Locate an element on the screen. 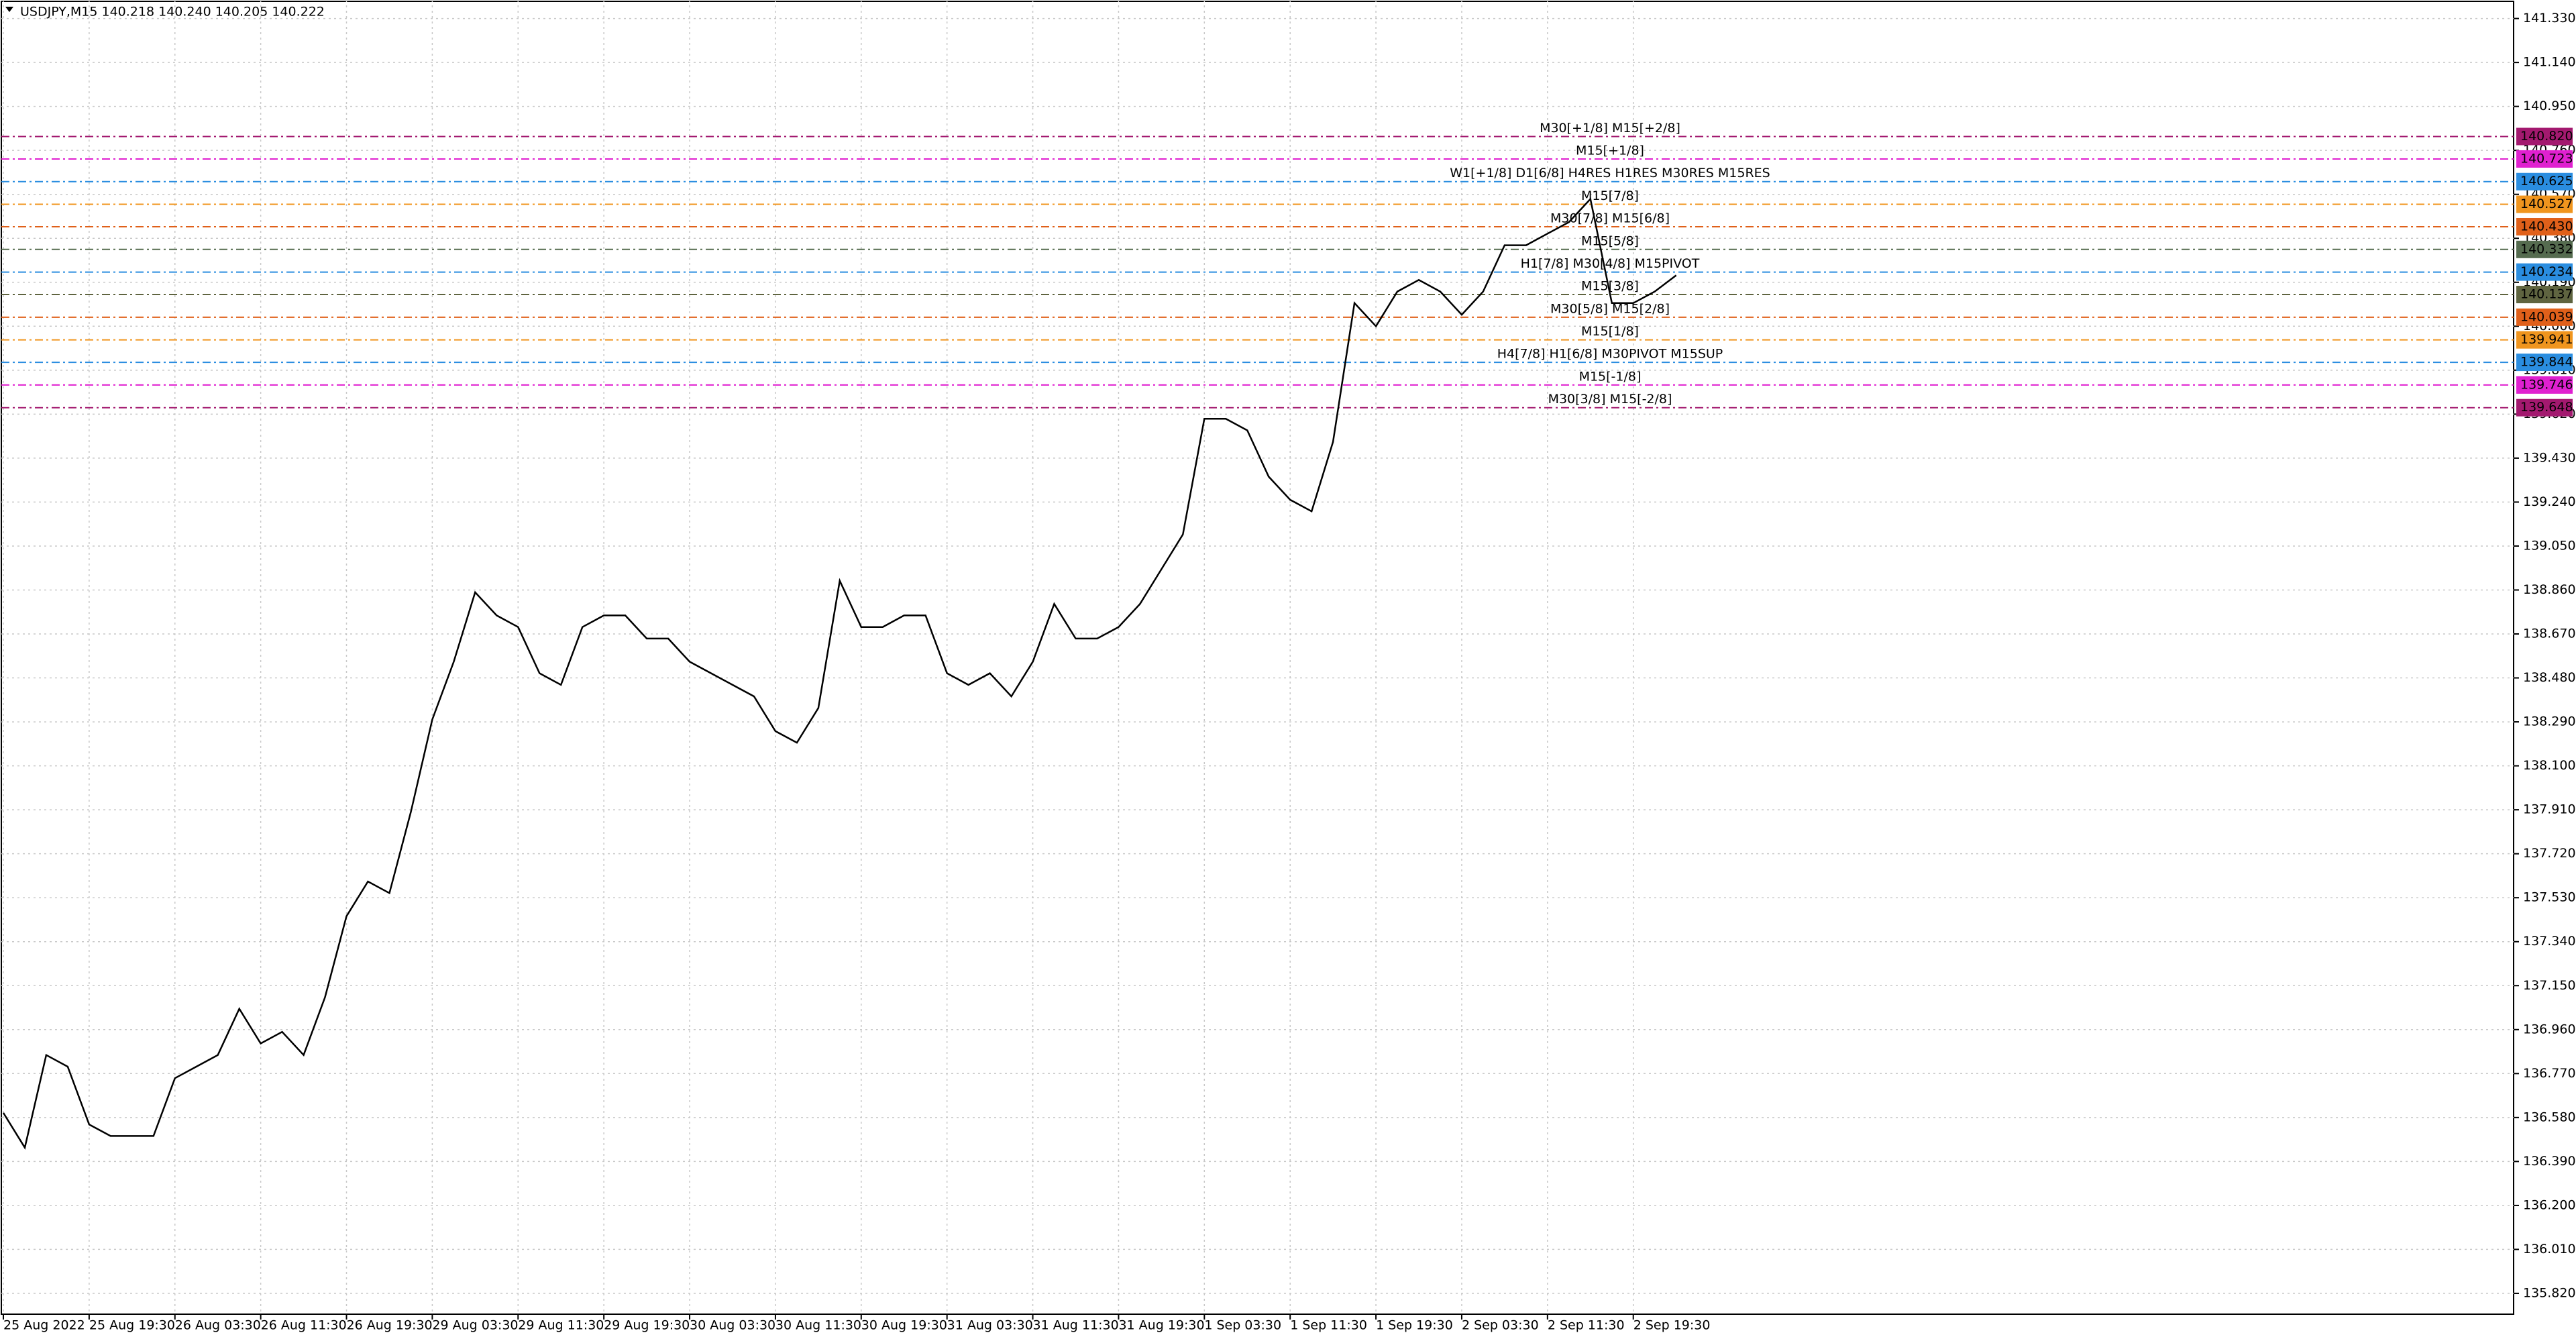  level-text: M15[7/8] is located at coordinates (1610, 196).